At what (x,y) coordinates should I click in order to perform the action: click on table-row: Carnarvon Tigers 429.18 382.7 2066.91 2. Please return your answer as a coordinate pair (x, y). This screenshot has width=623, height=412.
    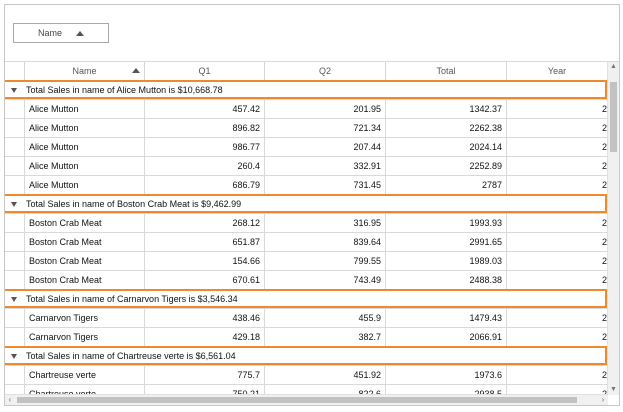
    Looking at the image, I should click on (306, 337).